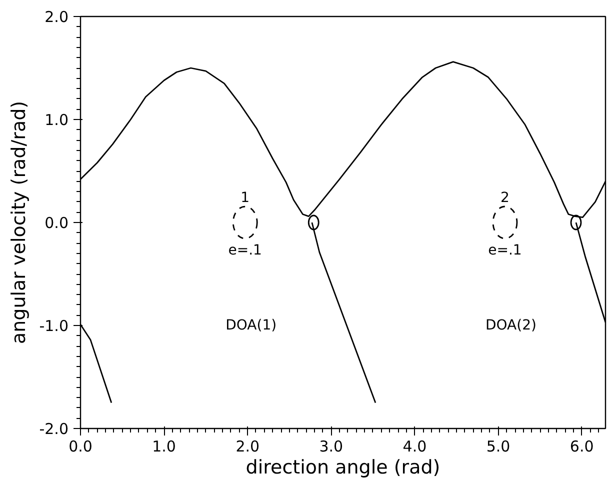  I want to click on annotation: DOA(2), so click(511, 326).